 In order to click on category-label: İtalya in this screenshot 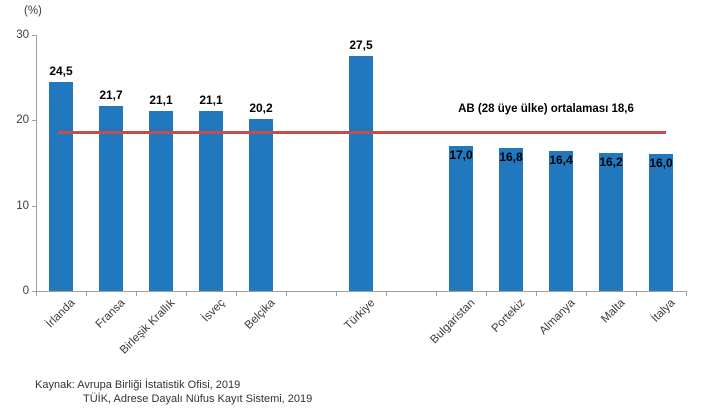, I will do `click(663, 311)`.